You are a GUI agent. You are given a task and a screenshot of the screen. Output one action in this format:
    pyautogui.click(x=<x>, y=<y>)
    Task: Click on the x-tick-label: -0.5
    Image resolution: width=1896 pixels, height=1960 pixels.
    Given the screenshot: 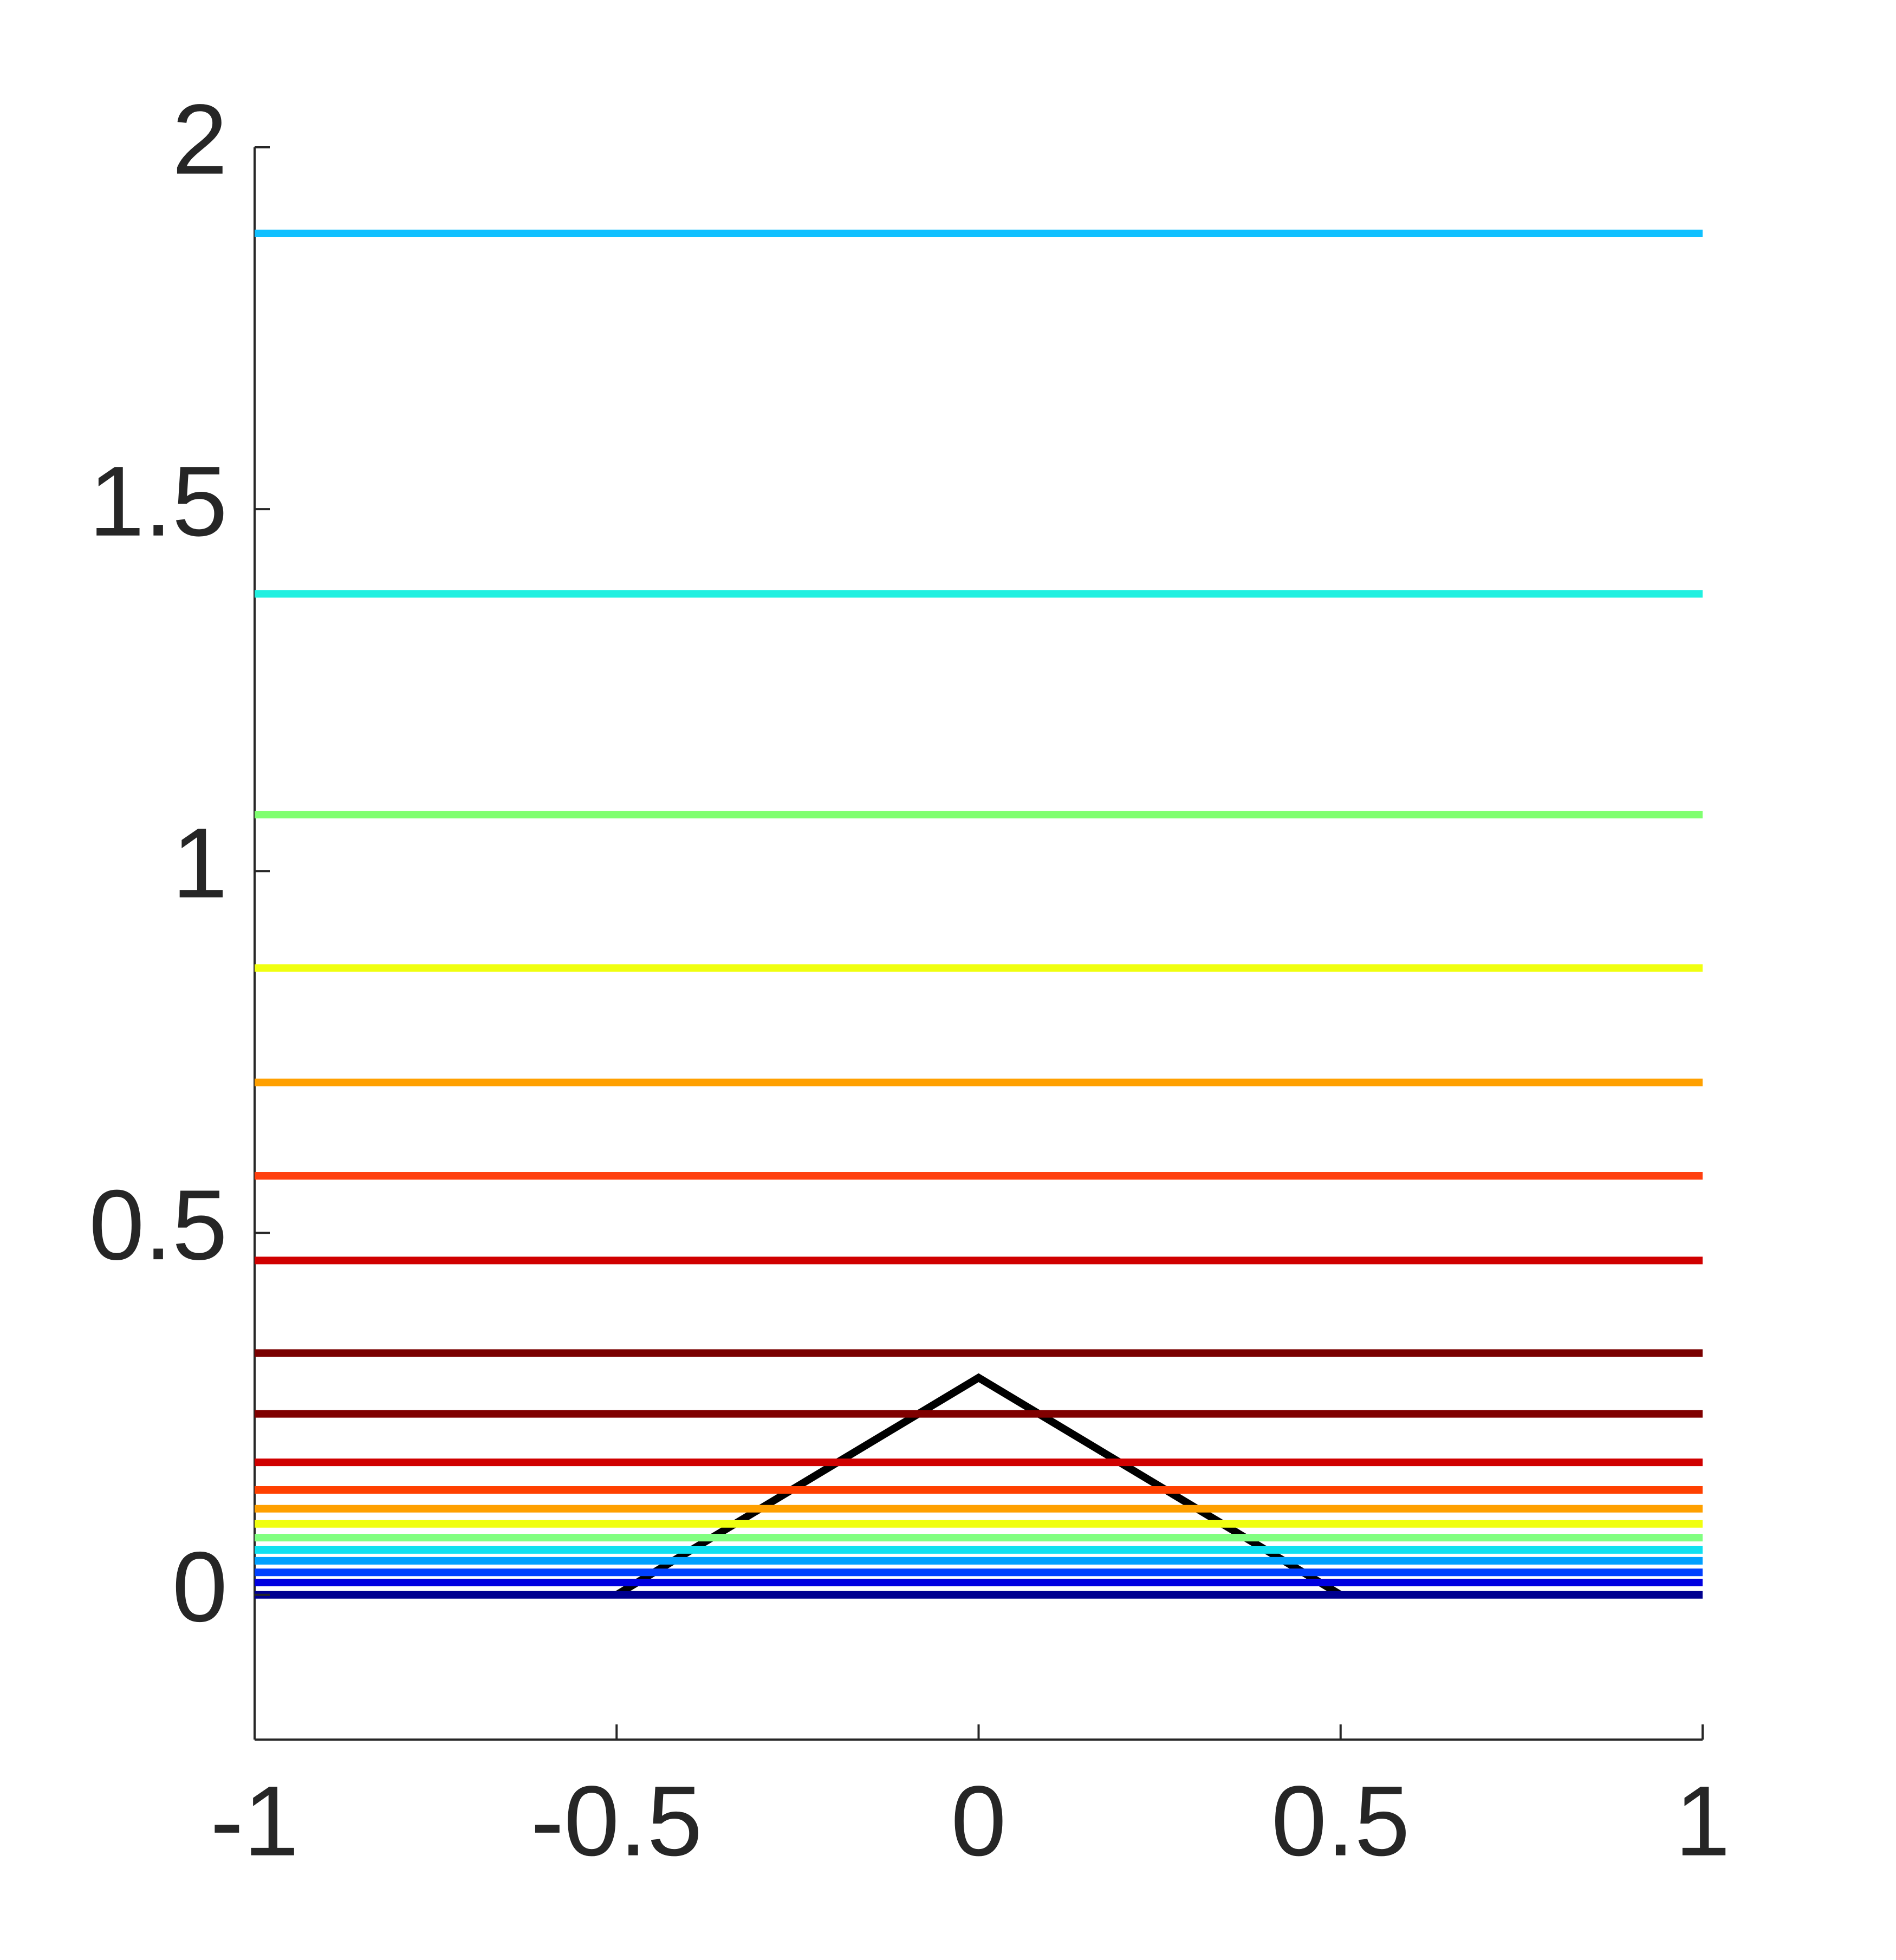 What is the action you would take?
    pyautogui.click(x=617, y=1821)
    